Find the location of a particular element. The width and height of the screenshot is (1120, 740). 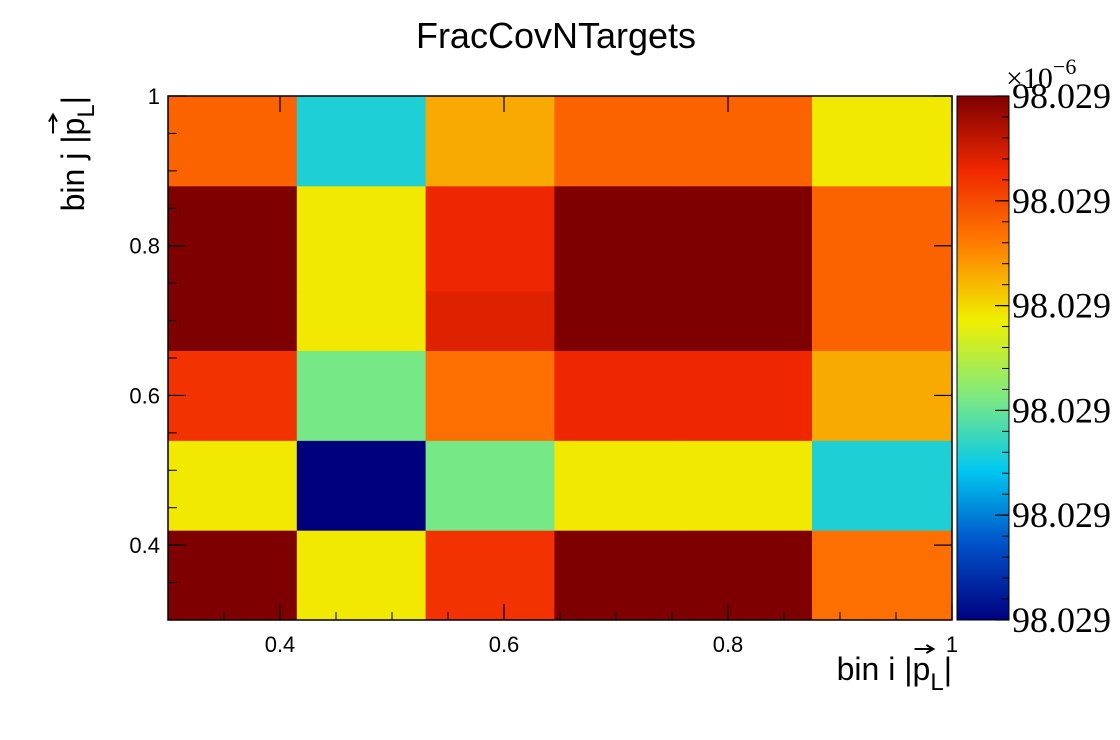

y-axis-label: bin j |pL| is located at coordinates (74, 153).